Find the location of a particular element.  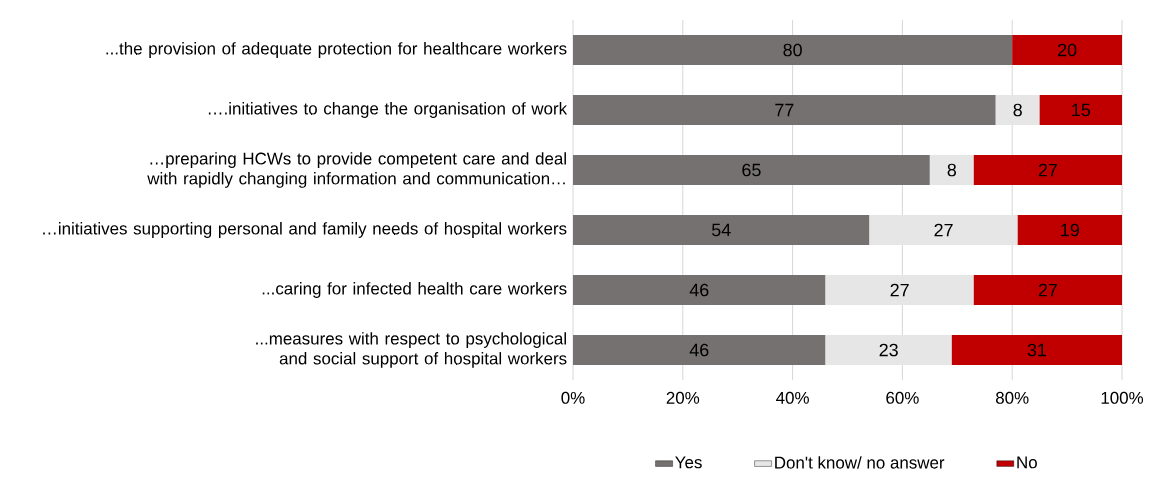

y-tick-label: ….initiatives to change the organisation of work is located at coordinates (388, 110).